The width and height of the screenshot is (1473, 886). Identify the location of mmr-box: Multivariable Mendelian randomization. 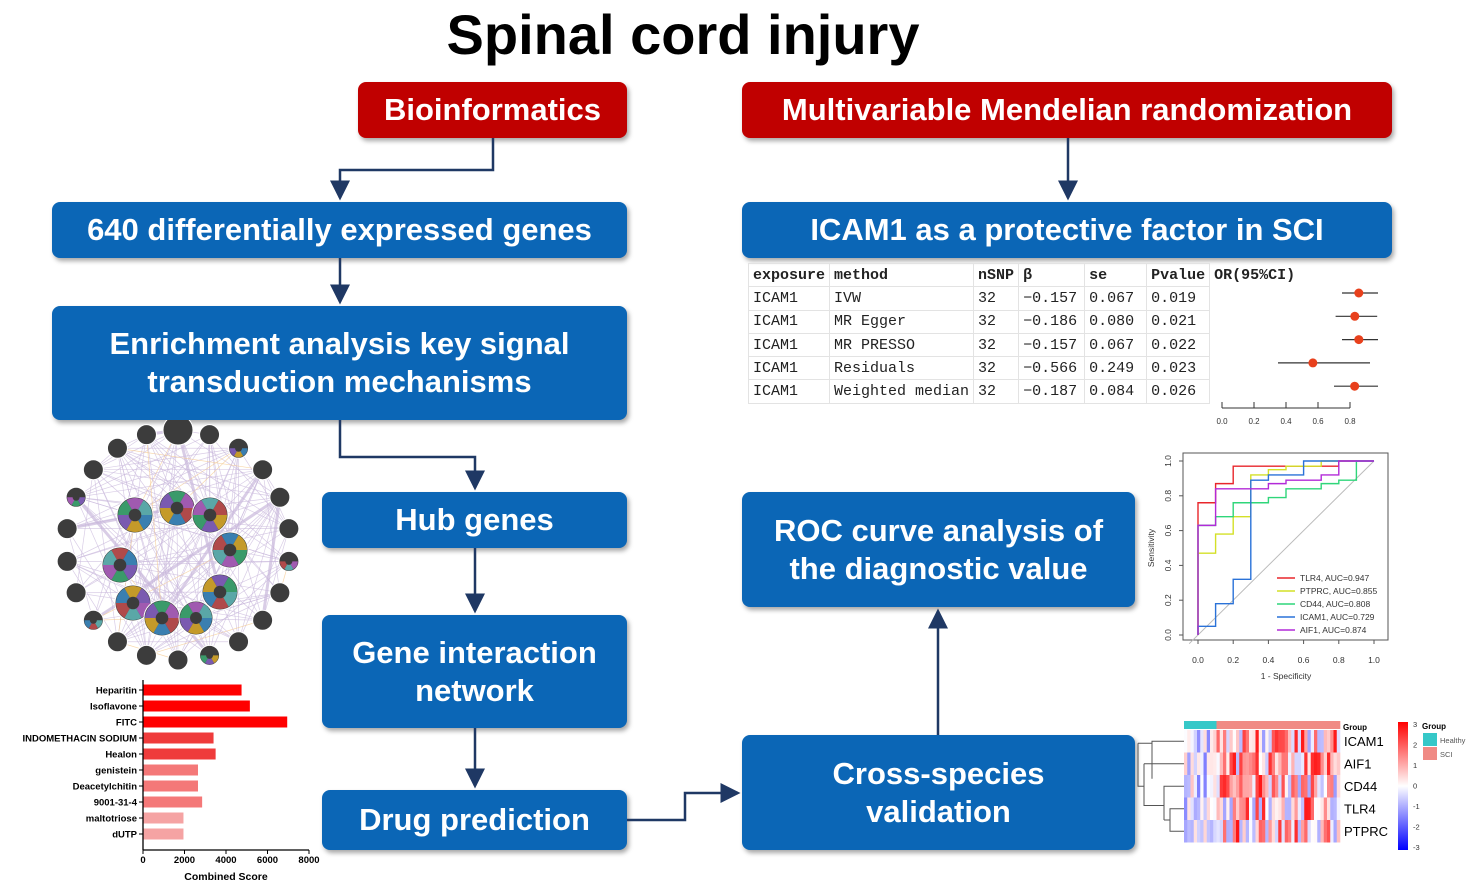
(1067, 110).